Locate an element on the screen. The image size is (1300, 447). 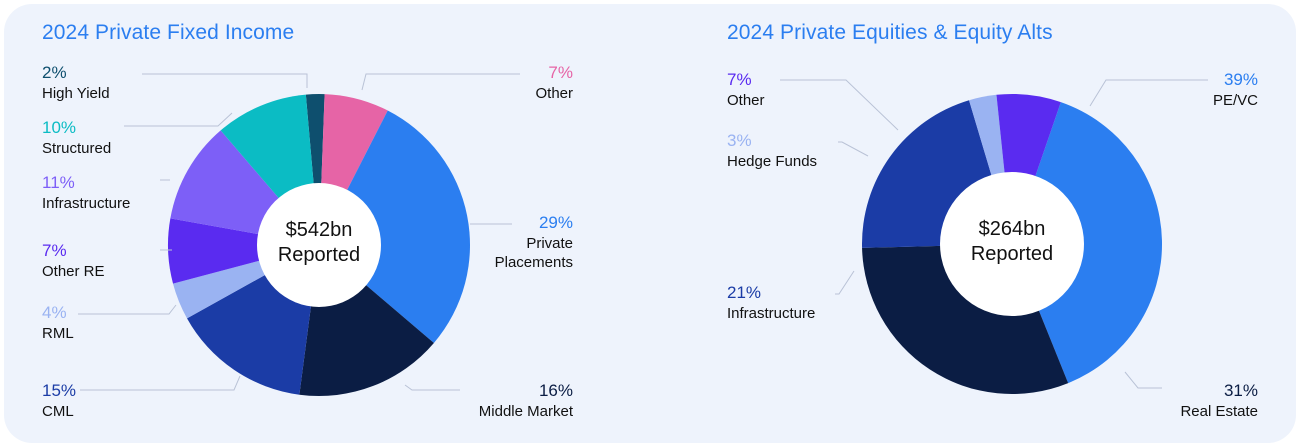
leader-line-infrastructure is located at coordinates (845, 282).